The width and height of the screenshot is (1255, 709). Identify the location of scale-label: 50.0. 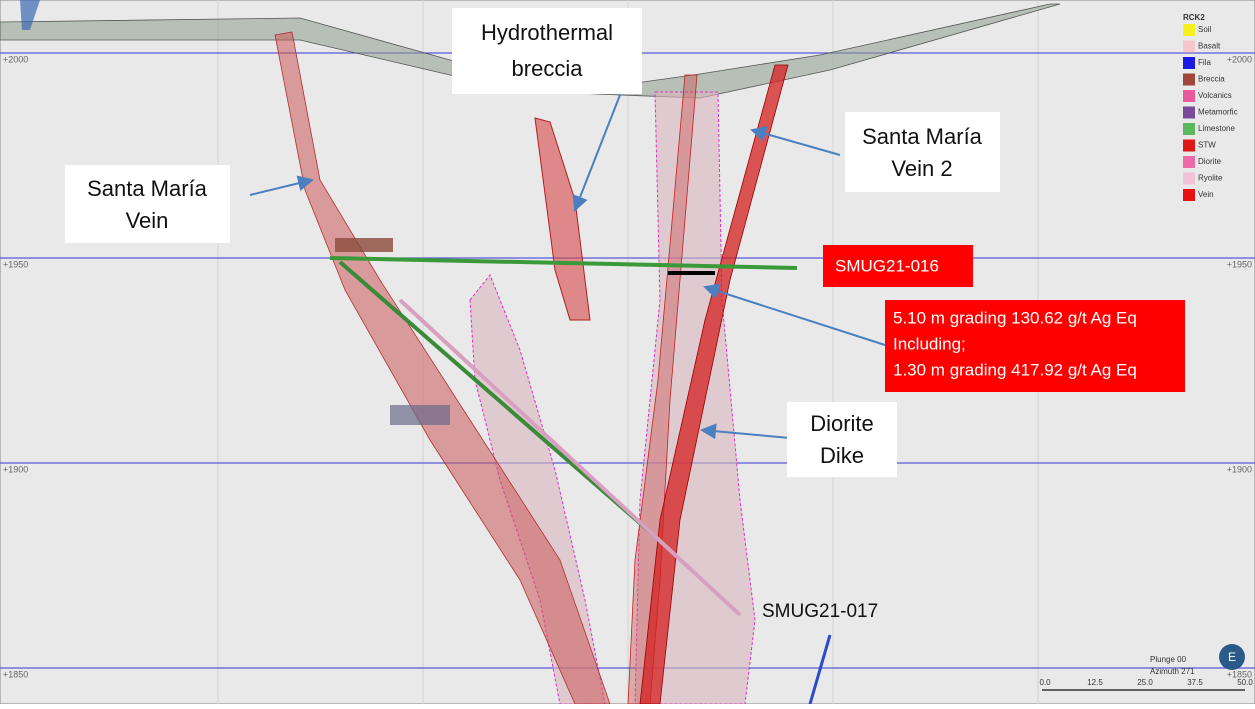
(1245, 682).